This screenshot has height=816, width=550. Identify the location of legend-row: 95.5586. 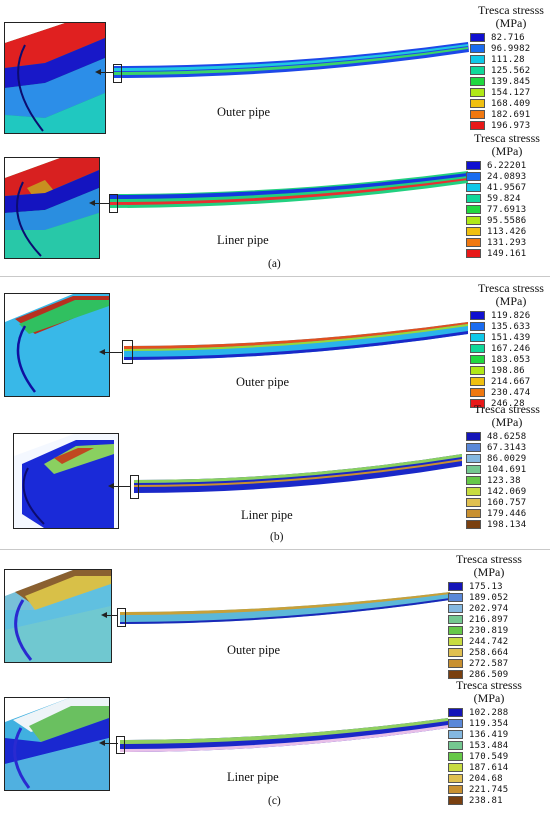
(507, 220).